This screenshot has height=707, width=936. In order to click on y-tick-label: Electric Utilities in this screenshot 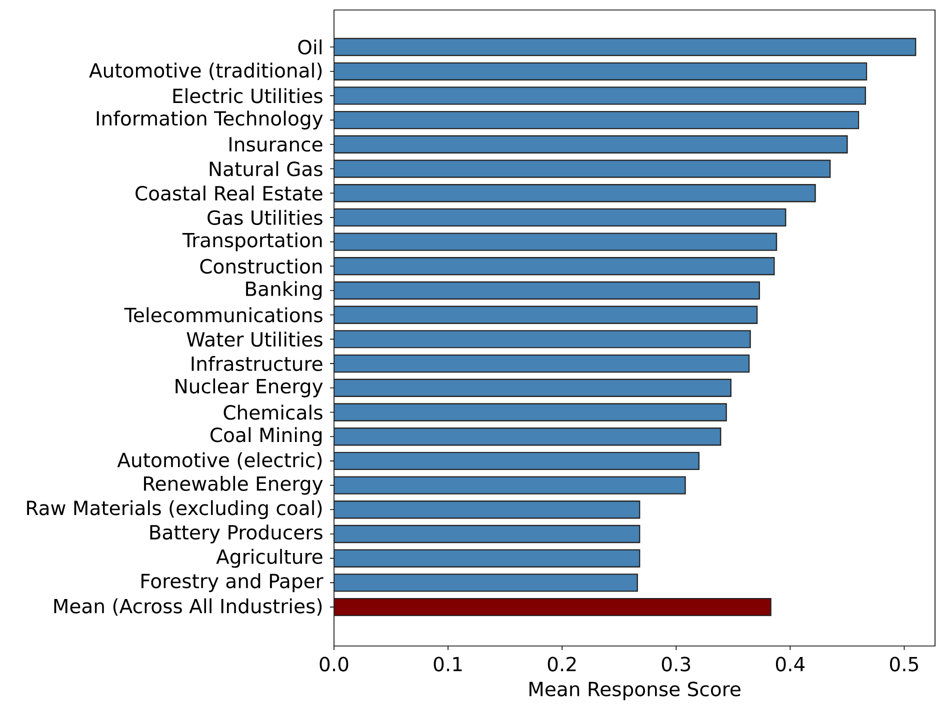, I will do `click(247, 96)`.